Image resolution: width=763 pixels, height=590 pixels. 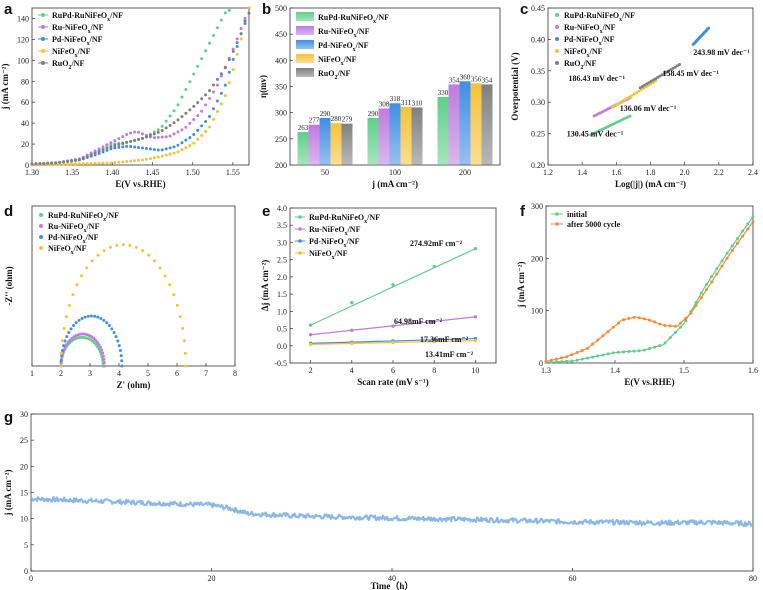 What do you see at coordinates (281, 34) in the screenshot?
I see `panel-b-ytick-label: 450` at bounding box center [281, 34].